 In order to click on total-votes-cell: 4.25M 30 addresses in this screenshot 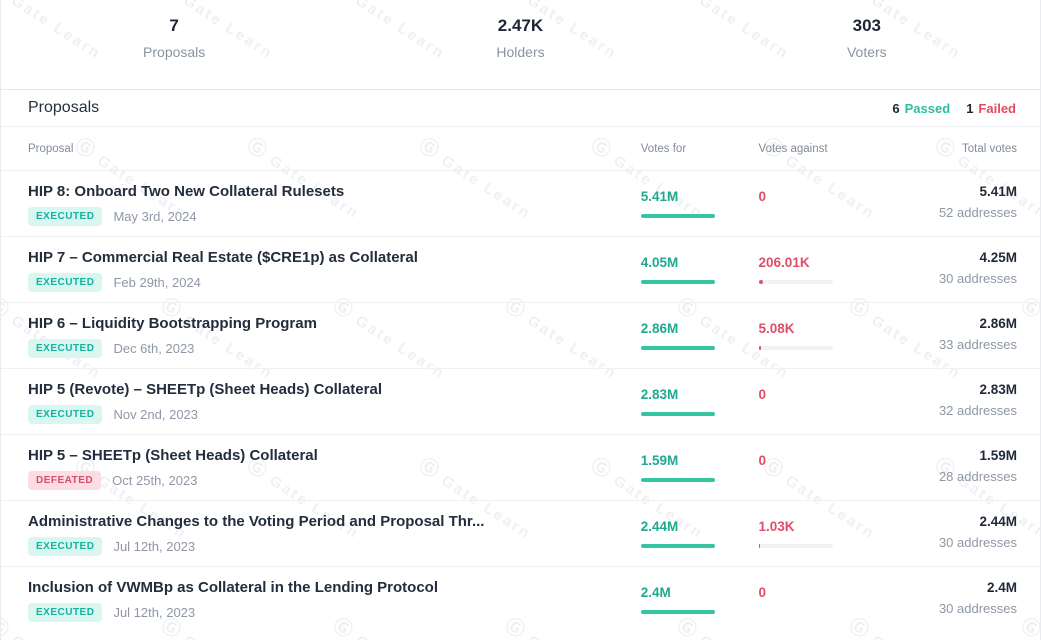, I will do `click(967, 275)`.